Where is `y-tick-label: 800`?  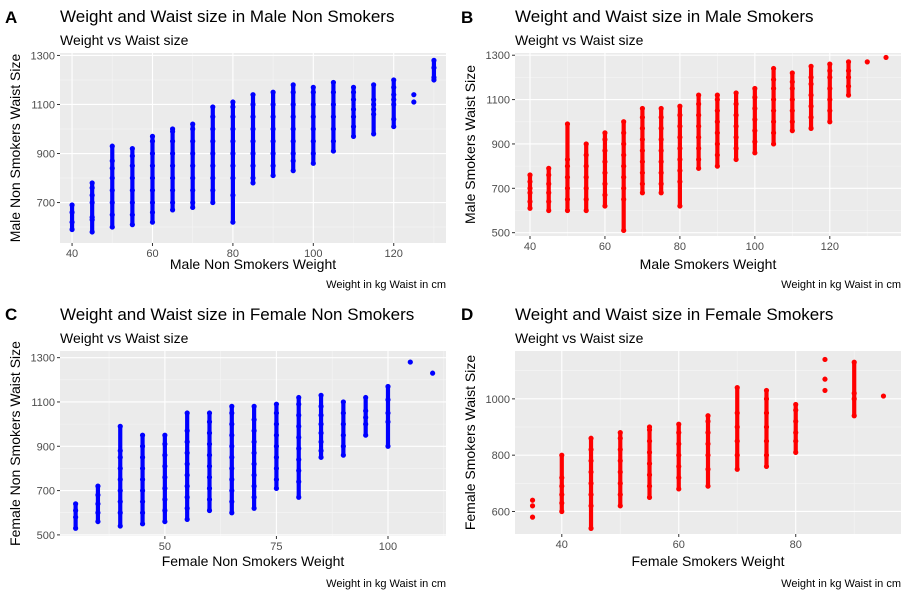 y-tick-label: 800 is located at coordinates (501, 456).